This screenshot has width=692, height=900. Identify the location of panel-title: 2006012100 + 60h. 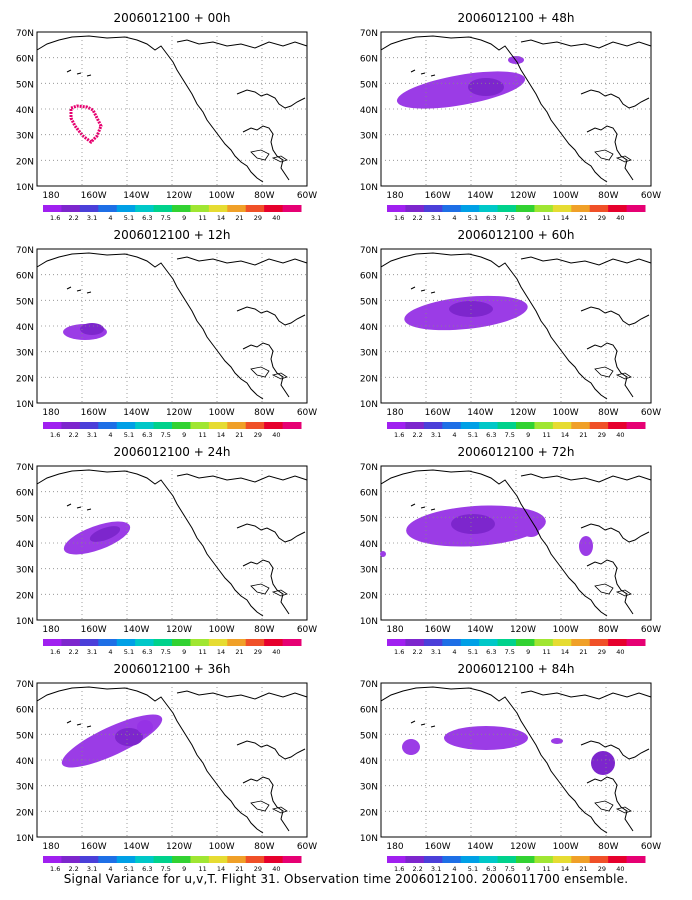
(516, 235).